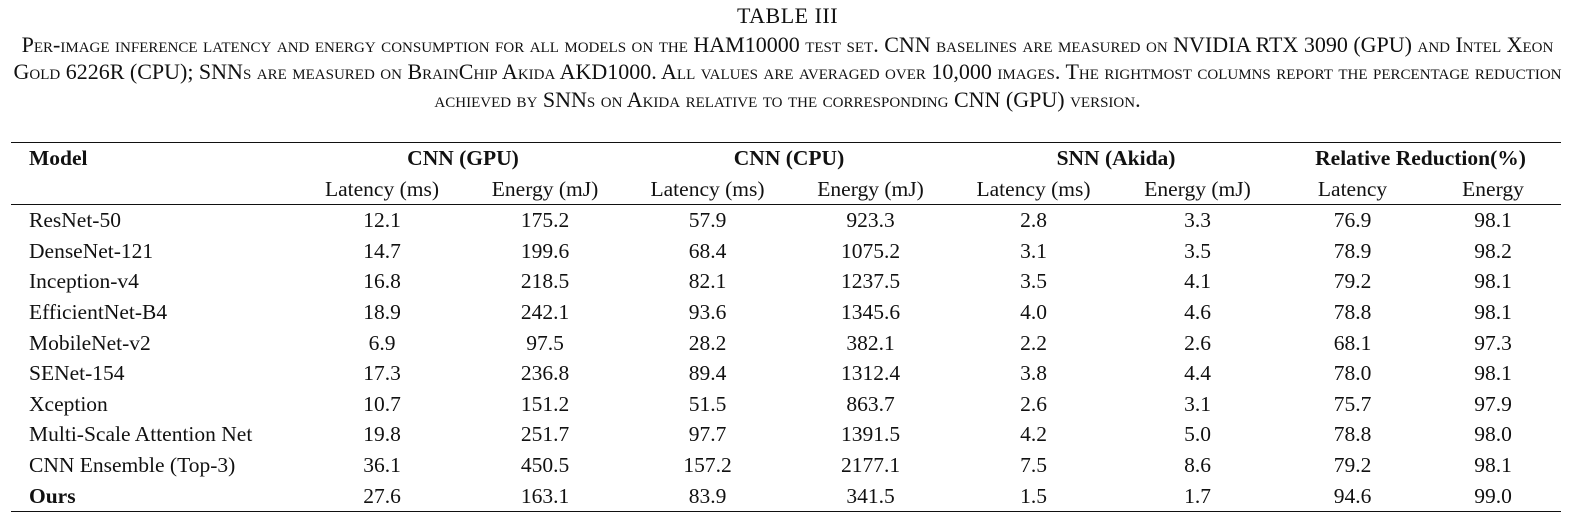 This screenshot has height=519, width=1575. Describe the element at coordinates (98, 311) in the screenshot. I see `model-name: EfficientNet-B4` at that location.